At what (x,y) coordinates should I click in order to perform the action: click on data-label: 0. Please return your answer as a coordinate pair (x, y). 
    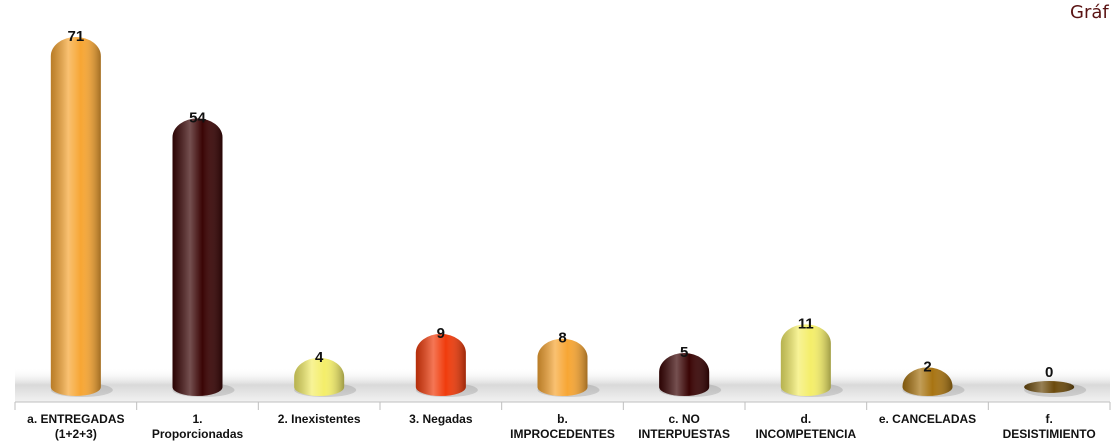
    Looking at the image, I should click on (1049, 372).